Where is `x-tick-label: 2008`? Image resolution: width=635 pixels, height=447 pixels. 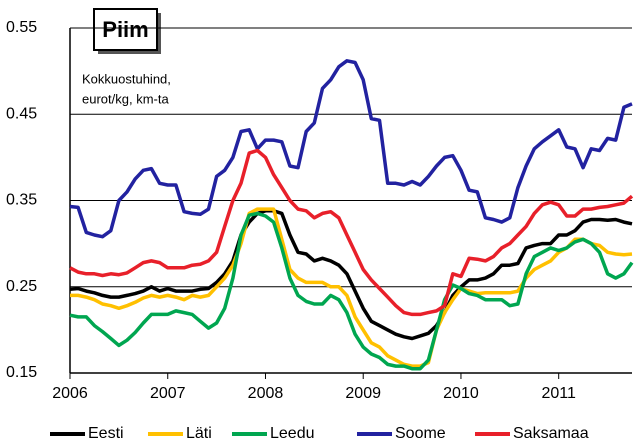 x-tick-label: 2008 is located at coordinates (266, 393).